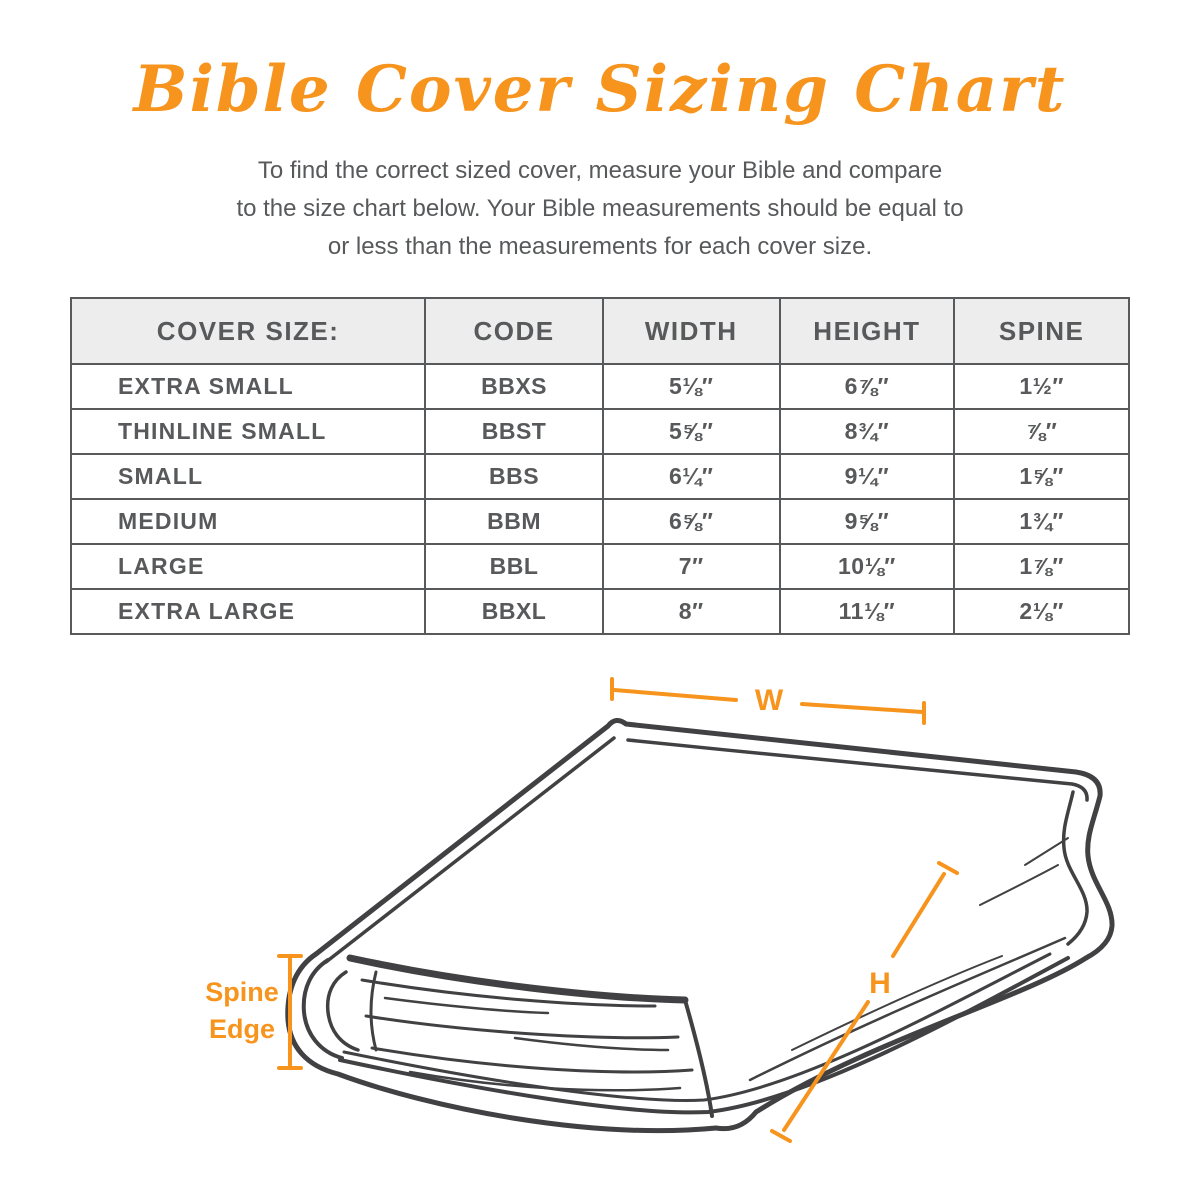 The width and height of the screenshot is (1200, 1200). Describe the element at coordinates (248, 566) in the screenshot. I see `cell-size: LARGE` at that location.